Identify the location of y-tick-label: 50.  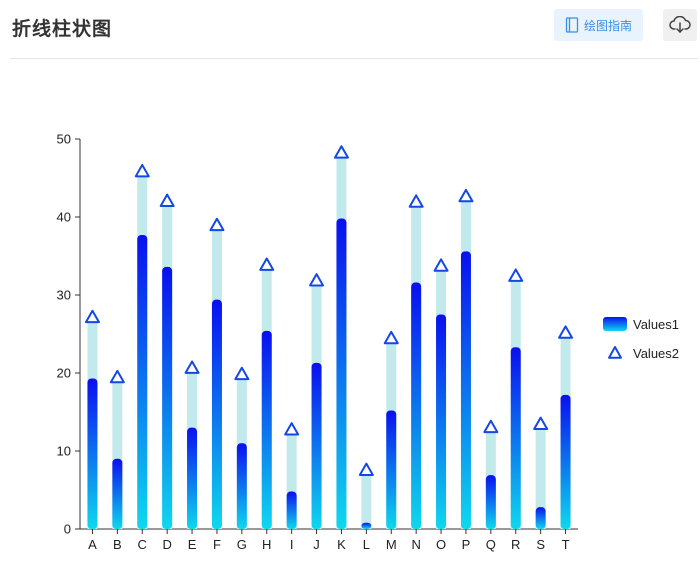
(64, 139).